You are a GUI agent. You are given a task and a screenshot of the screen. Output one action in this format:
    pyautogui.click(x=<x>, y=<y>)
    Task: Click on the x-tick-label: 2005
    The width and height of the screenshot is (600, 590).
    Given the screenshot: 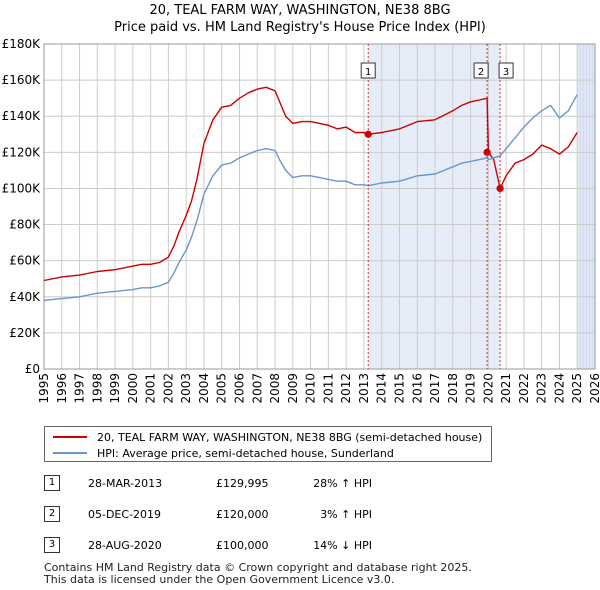 What is the action you would take?
    pyautogui.click(x=222, y=388)
    